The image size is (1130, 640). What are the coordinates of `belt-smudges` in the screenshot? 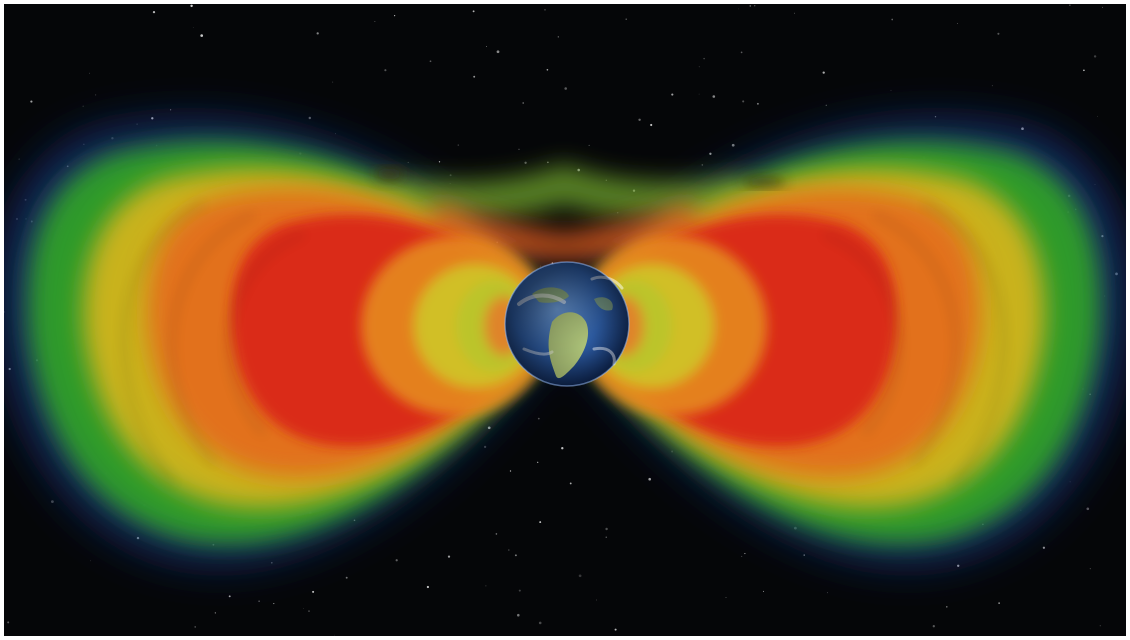 It's located at (580, 177).